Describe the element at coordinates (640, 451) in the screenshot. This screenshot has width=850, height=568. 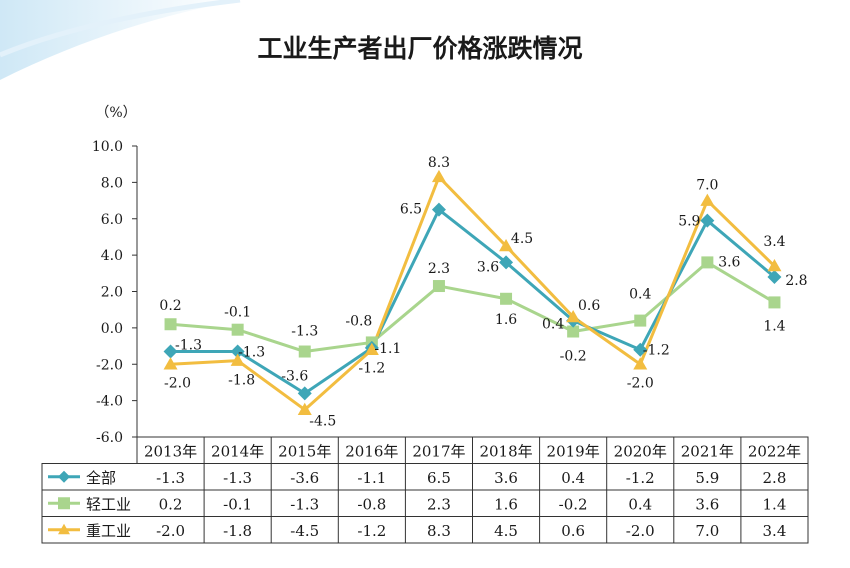
I see `x-category-label: 2020年` at that location.